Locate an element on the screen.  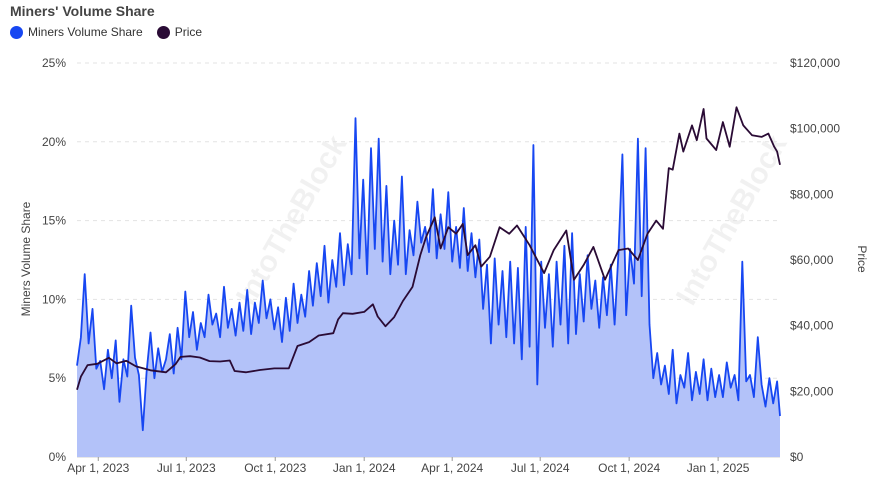
y-left-tick-label: 0% is located at coordinates (58, 457).